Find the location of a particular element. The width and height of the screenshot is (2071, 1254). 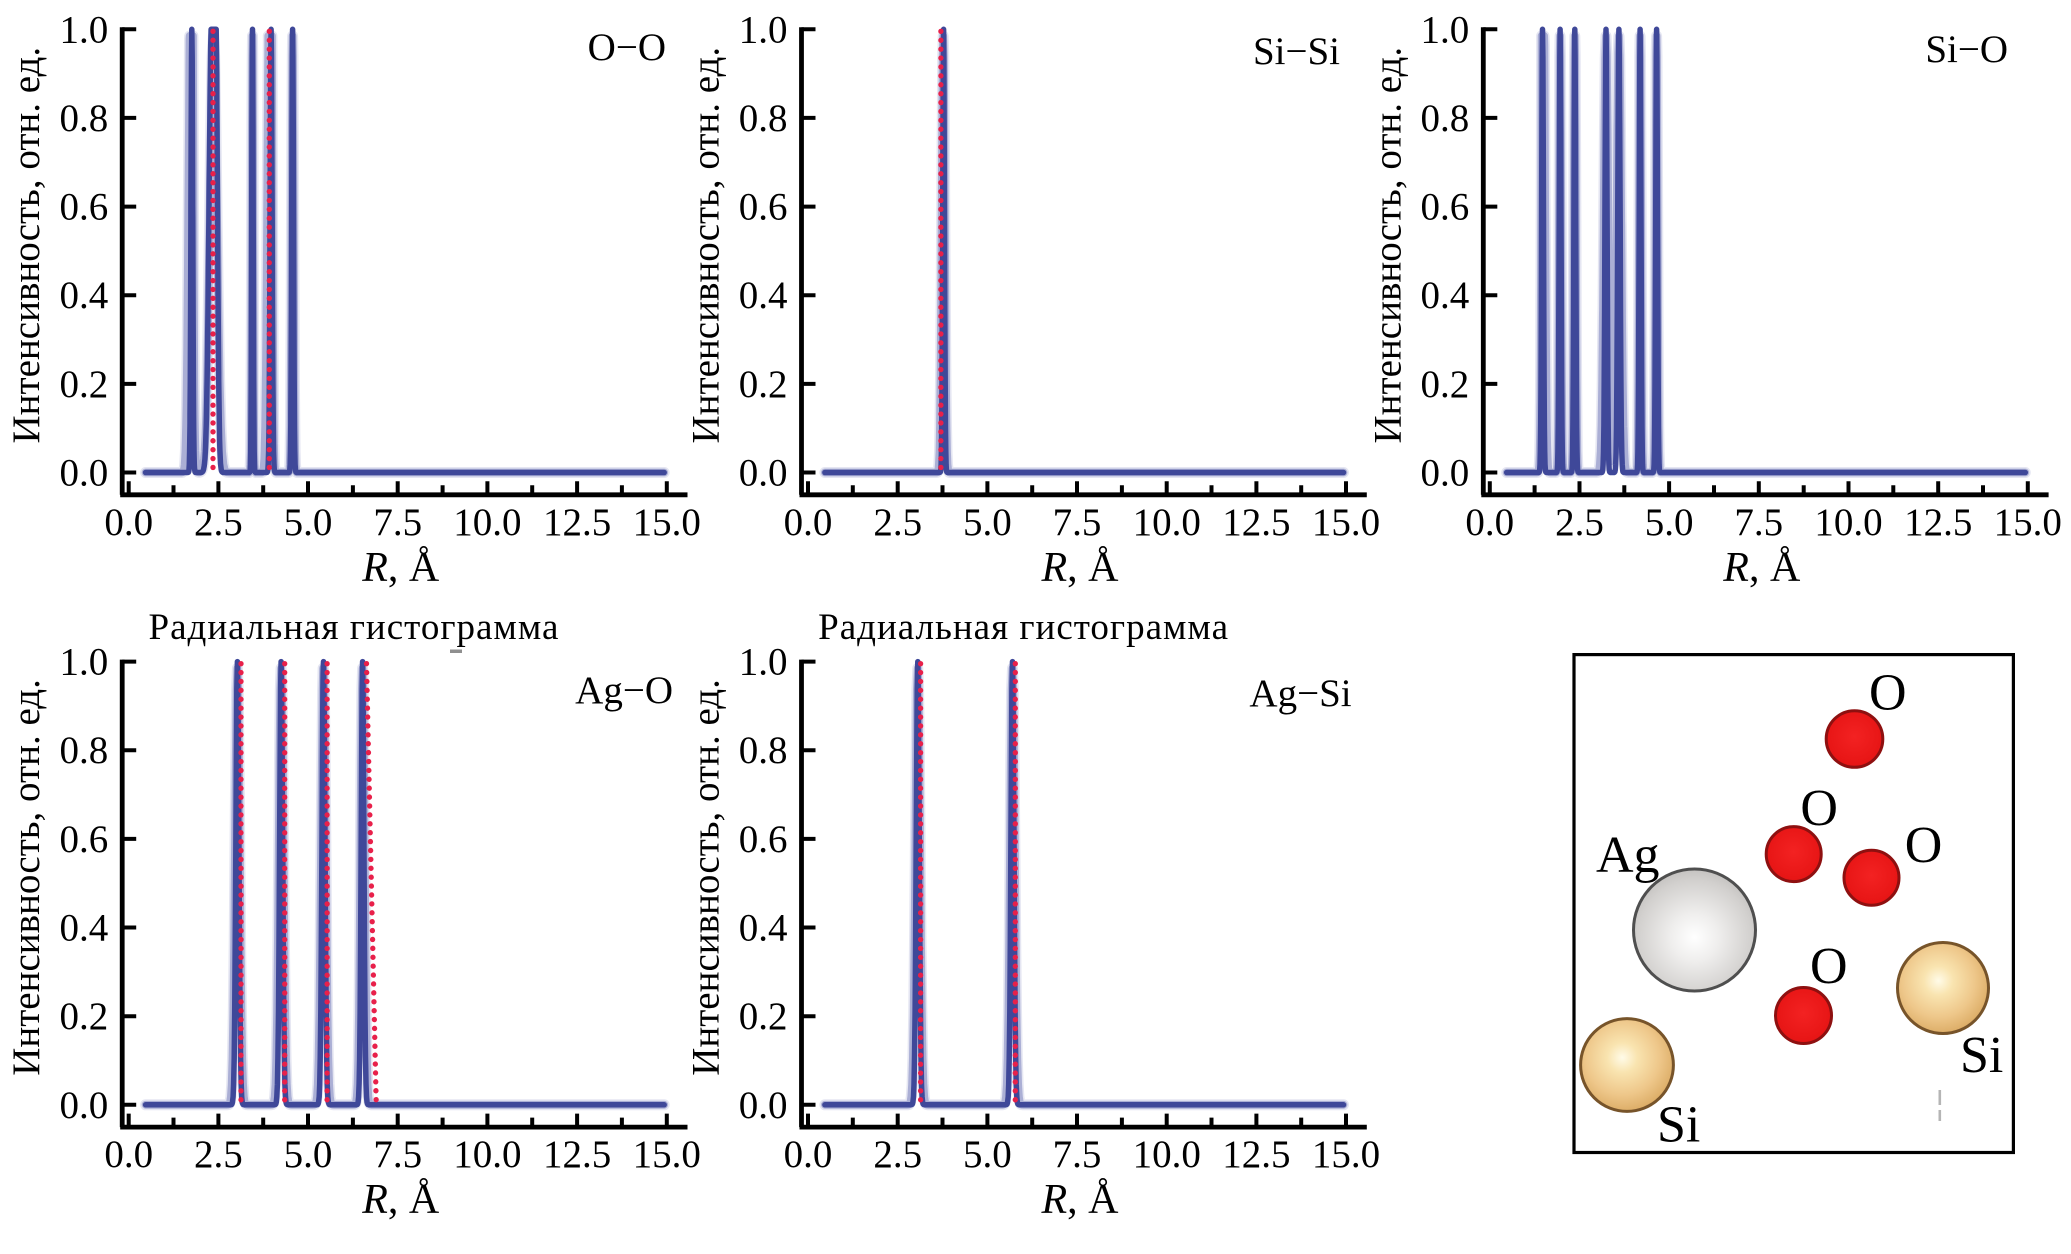

svg-text: Si−O is located at coordinates (1966, 49).